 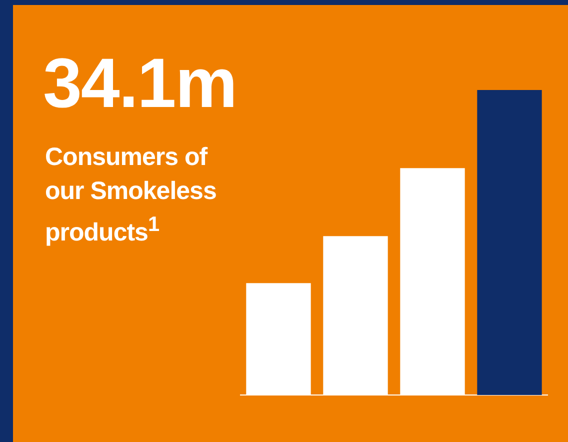 I want to click on bar, so click(x=509, y=242).